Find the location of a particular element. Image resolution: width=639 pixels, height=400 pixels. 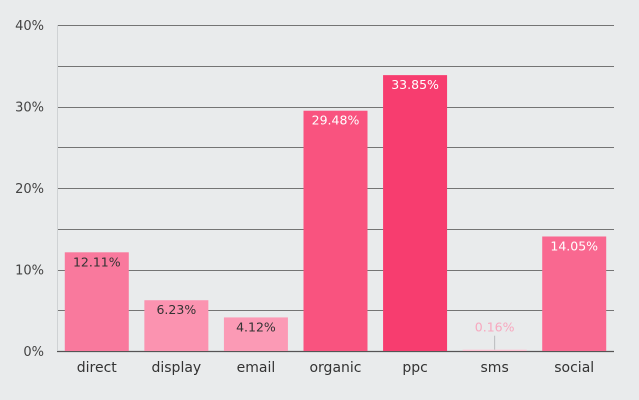

y-tick-label: 0% is located at coordinates (33, 352).